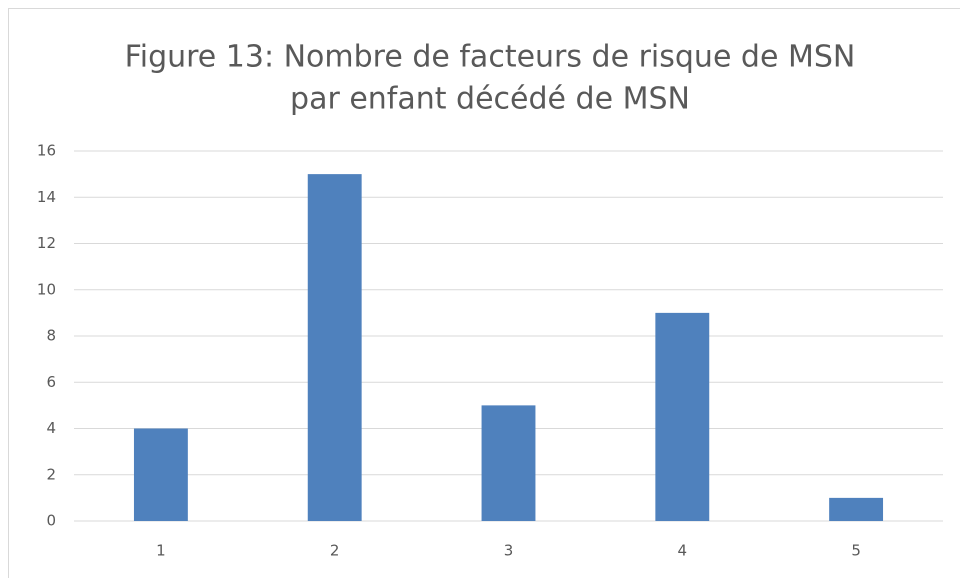  What do you see at coordinates (51, 474) in the screenshot?
I see `y-tick-label: 2` at bounding box center [51, 474].